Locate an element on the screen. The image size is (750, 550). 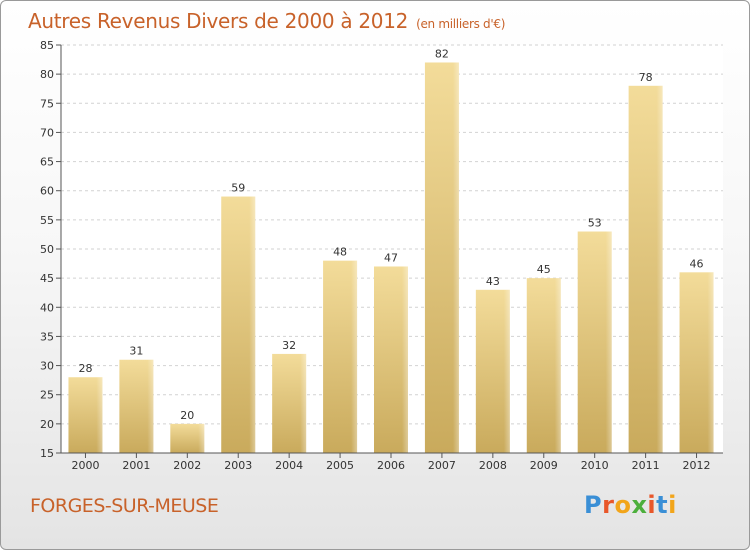
x-tick-label: 2004 is located at coordinates (289, 465).